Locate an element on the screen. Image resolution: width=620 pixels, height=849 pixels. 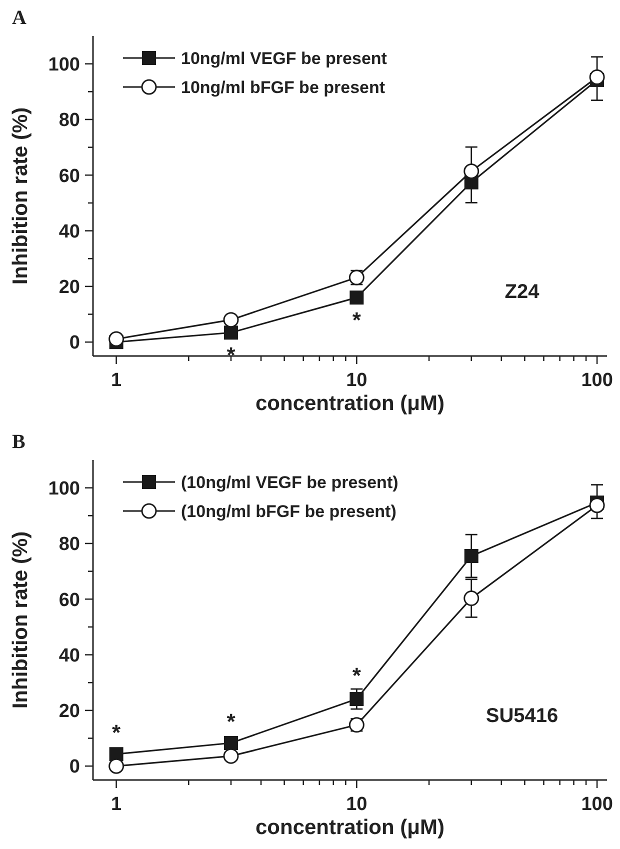
legend-label: (10ng/ml bFGF be present) is located at coordinates (288, 511).